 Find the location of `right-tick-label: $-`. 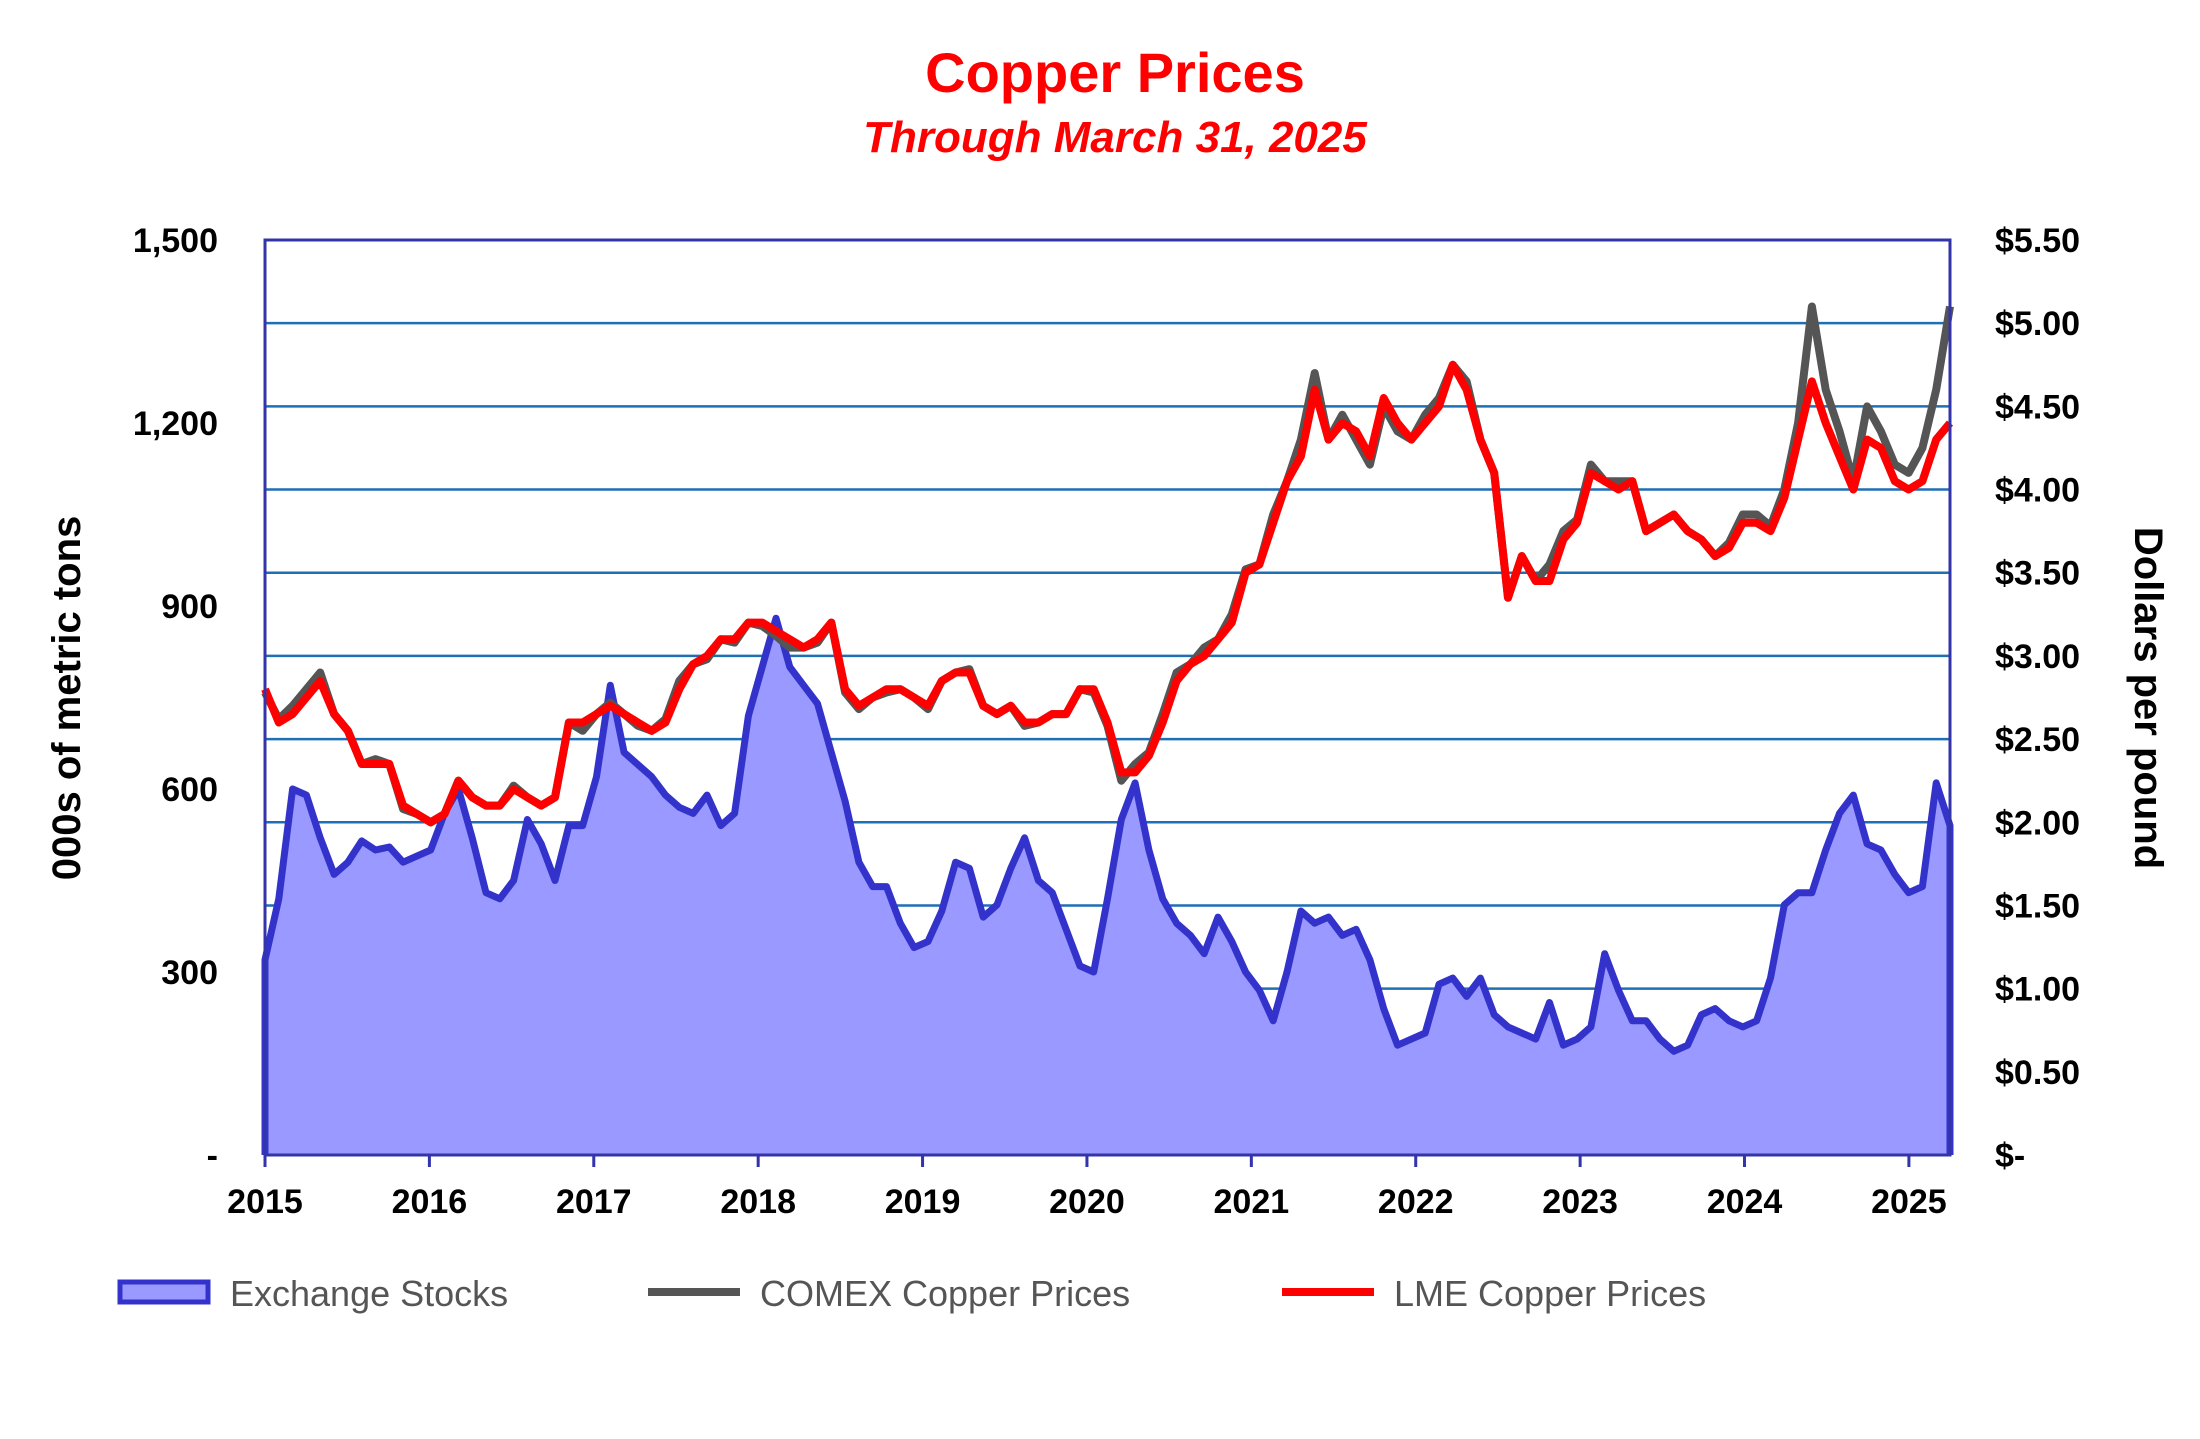

right-tick-label: $- is located at coordinates (2010, 1156).